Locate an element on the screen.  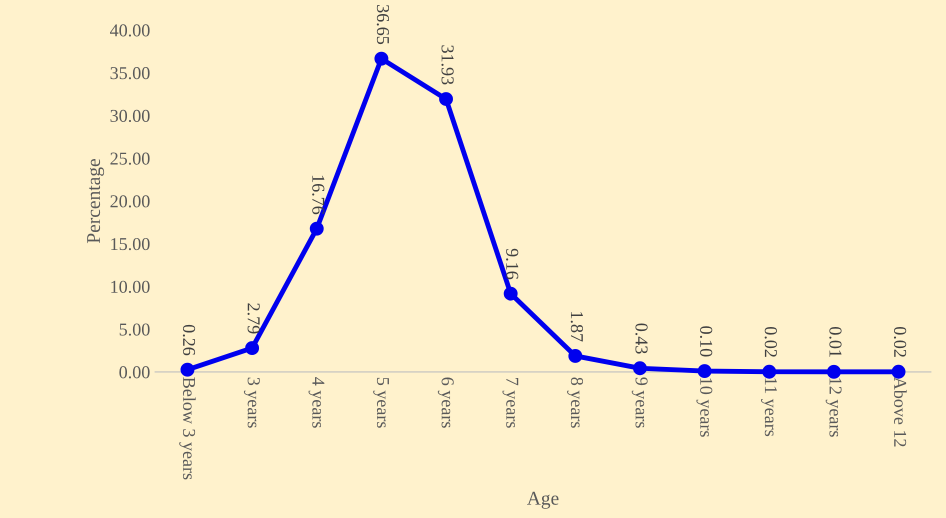
data-label: 0.26 is located at coordinates (189, 340).